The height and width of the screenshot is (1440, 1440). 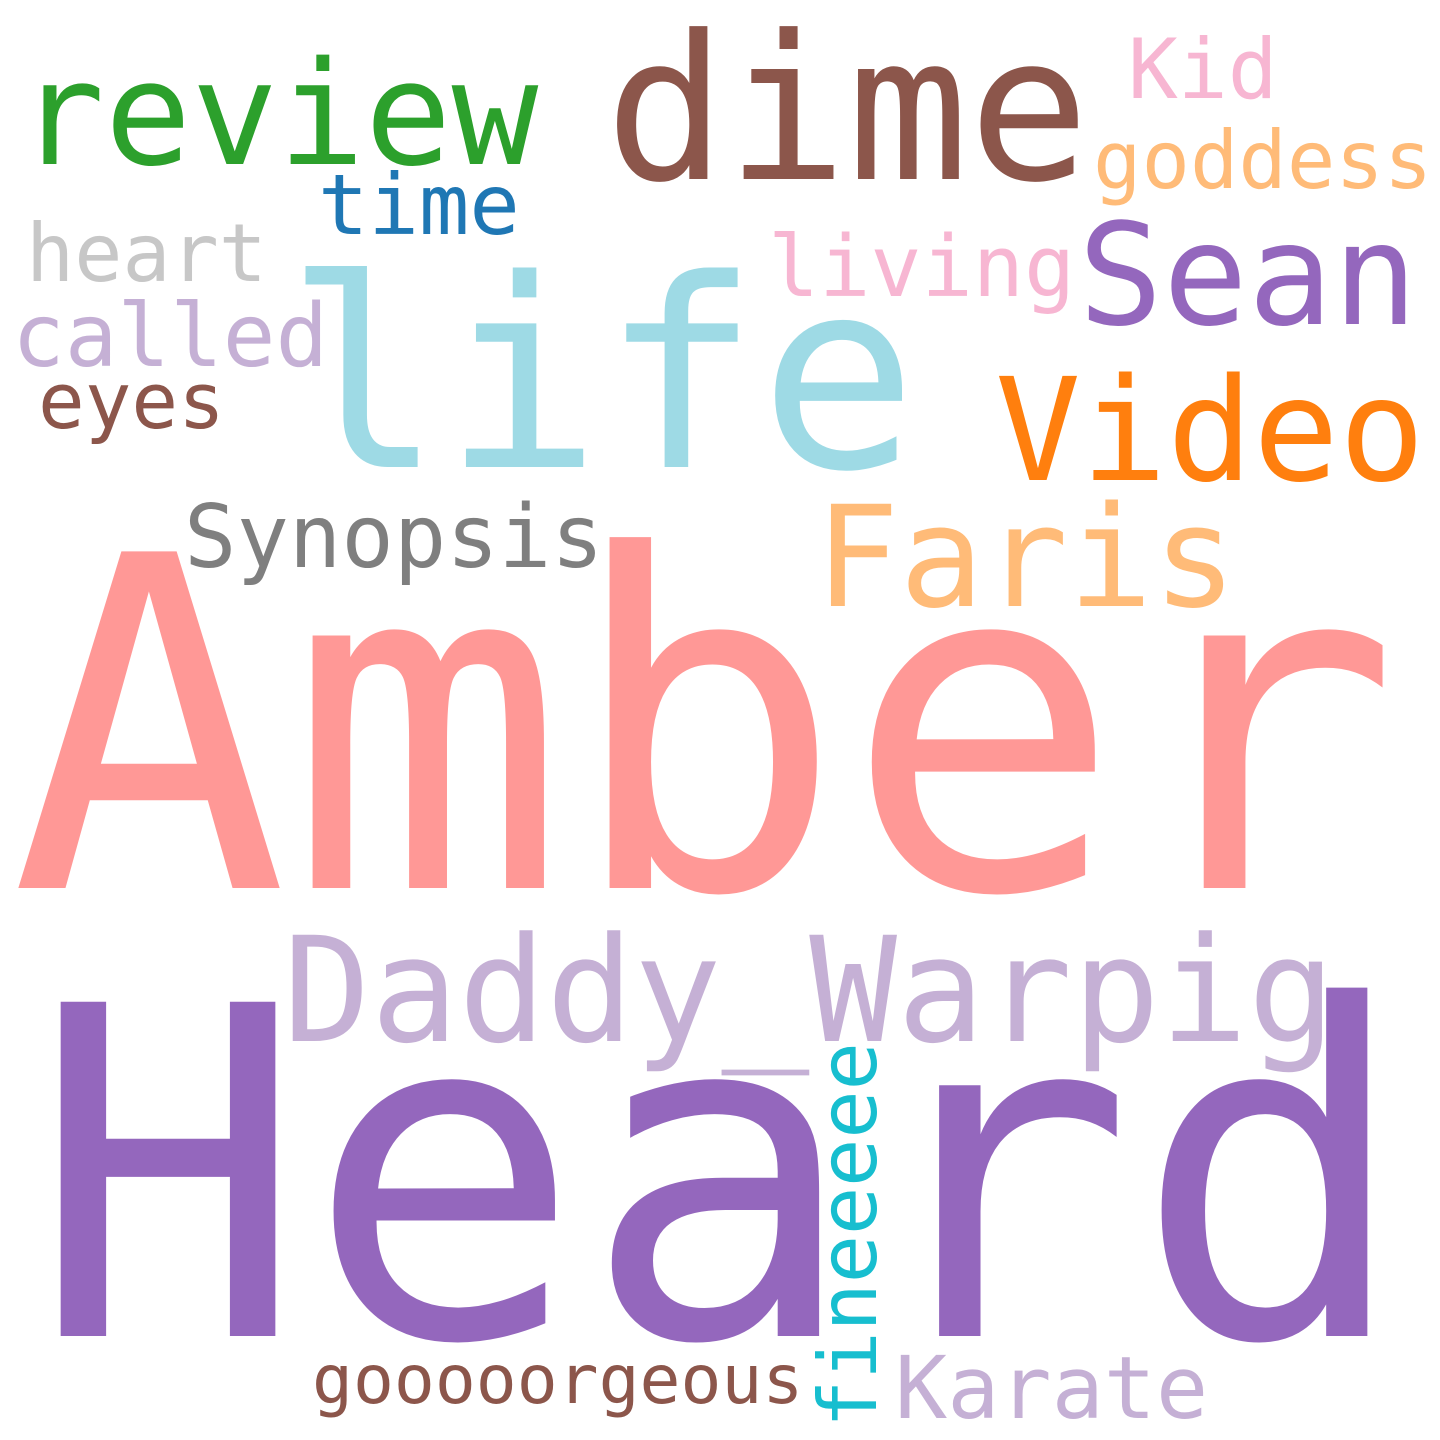 I want to click on word-called: called, so click(x=170, y=336).